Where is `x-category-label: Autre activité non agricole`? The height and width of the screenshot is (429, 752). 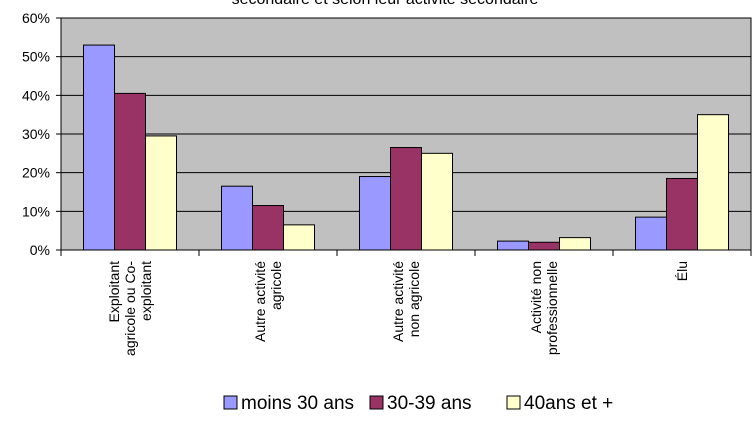
x-category-label: Autre activité non agricole is located at coordinates (406, 301).